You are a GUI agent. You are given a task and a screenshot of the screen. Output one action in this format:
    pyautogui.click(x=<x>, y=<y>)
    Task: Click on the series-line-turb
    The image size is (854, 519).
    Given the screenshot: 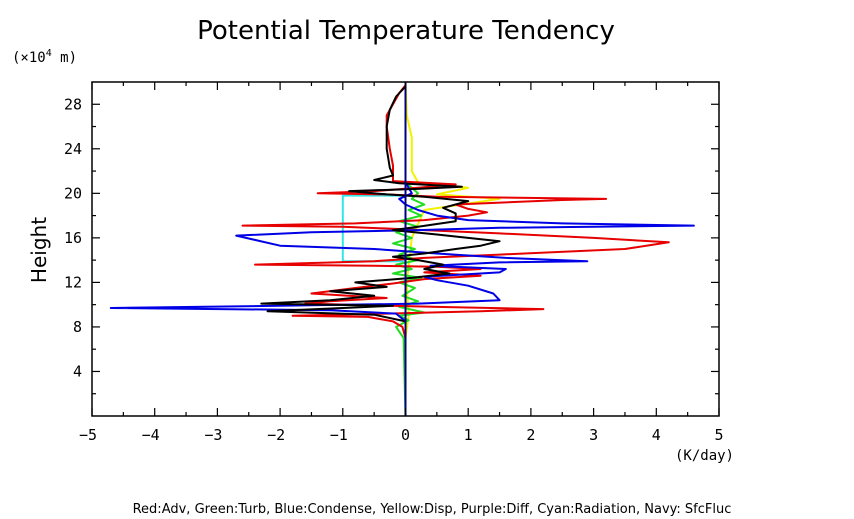 What is the action you would take?
    pyautogui.click(x=409, y=249)
    